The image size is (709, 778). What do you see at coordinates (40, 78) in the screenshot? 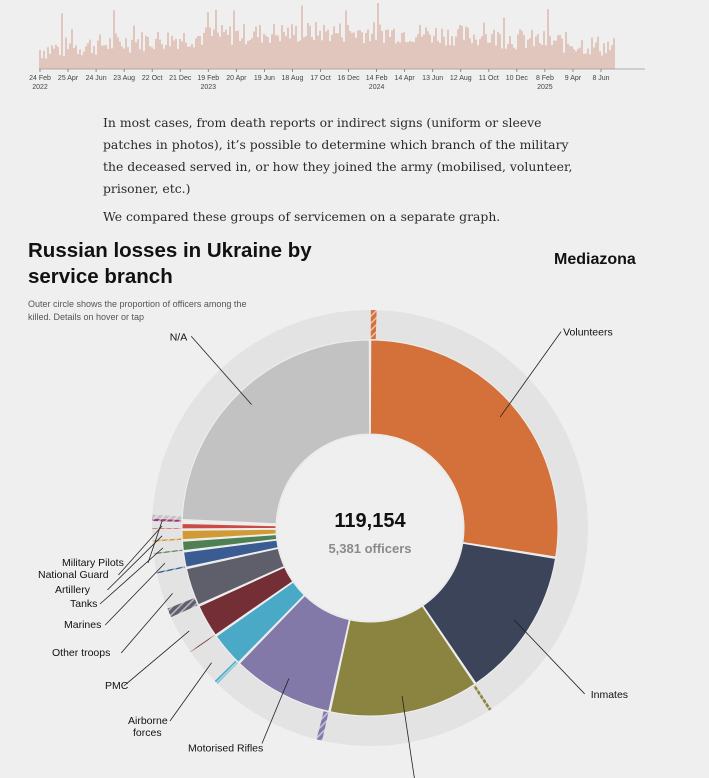
I see `timeline-tick-label: 24 Feb` at bounding box center [40, 78].